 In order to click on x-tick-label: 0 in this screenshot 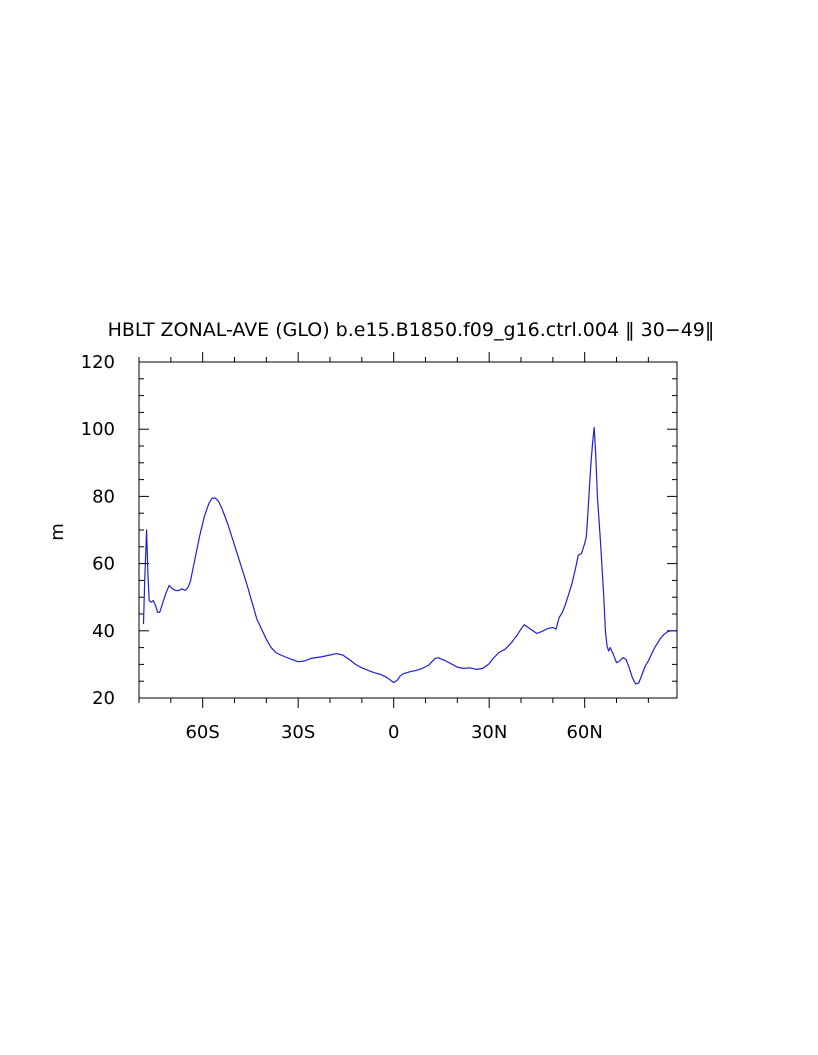, I will do `click(393, 732)`.